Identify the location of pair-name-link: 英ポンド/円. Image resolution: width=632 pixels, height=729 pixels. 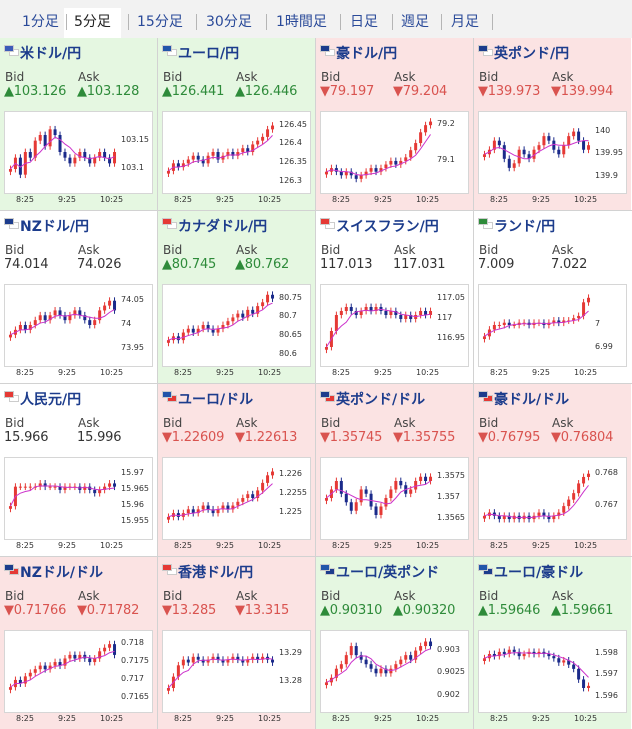
(532, 54).